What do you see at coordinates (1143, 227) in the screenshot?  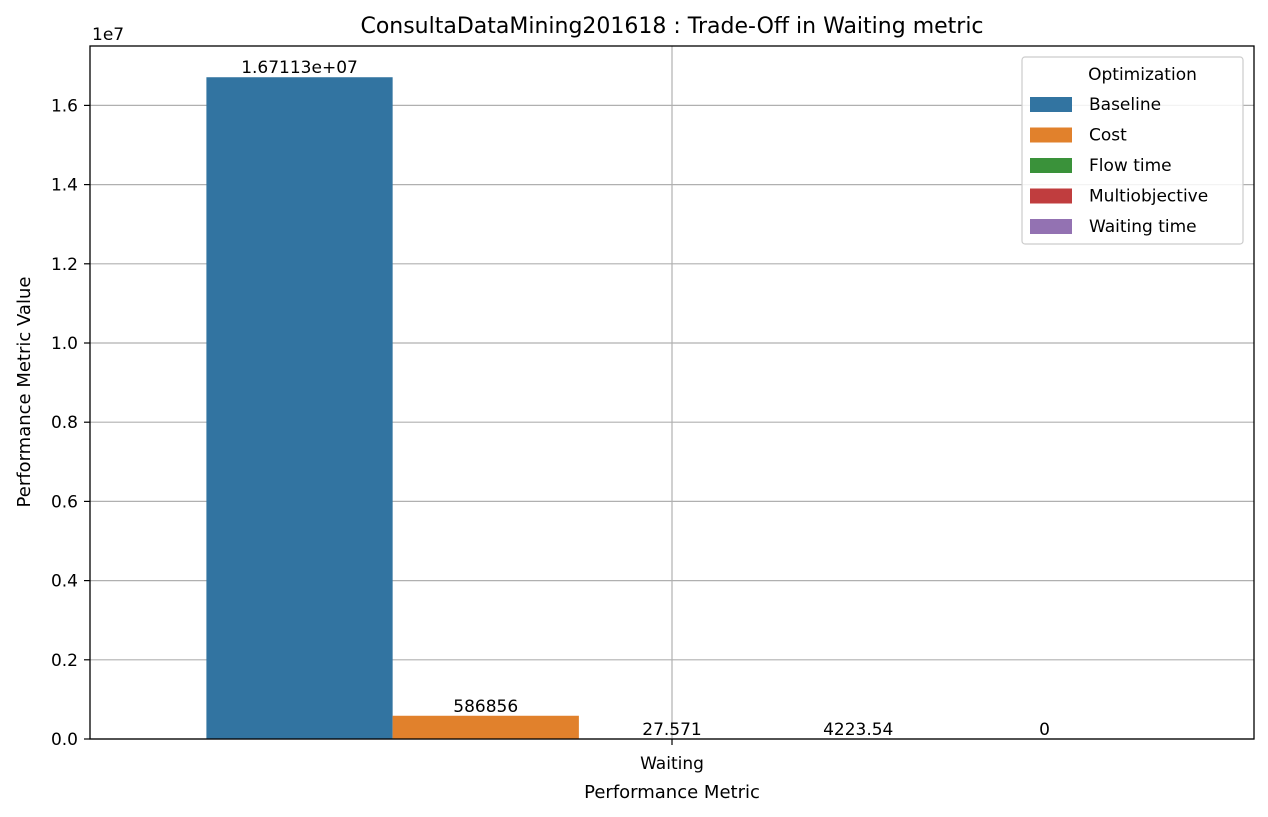 I see `legend-entry-label: Waiting time` at bounding box center [1143, 227].